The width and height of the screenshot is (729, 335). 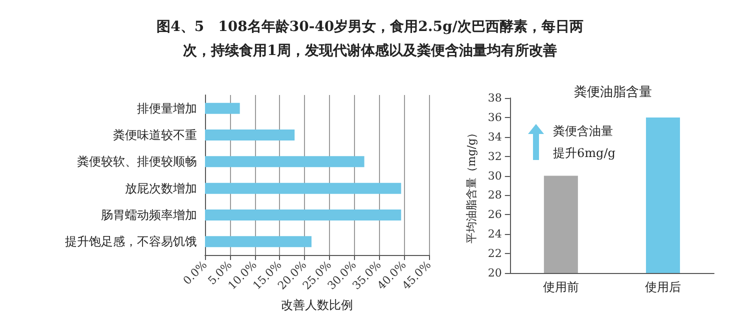 I want to click on y-tick-label: 34, so click(x=495, y=137).